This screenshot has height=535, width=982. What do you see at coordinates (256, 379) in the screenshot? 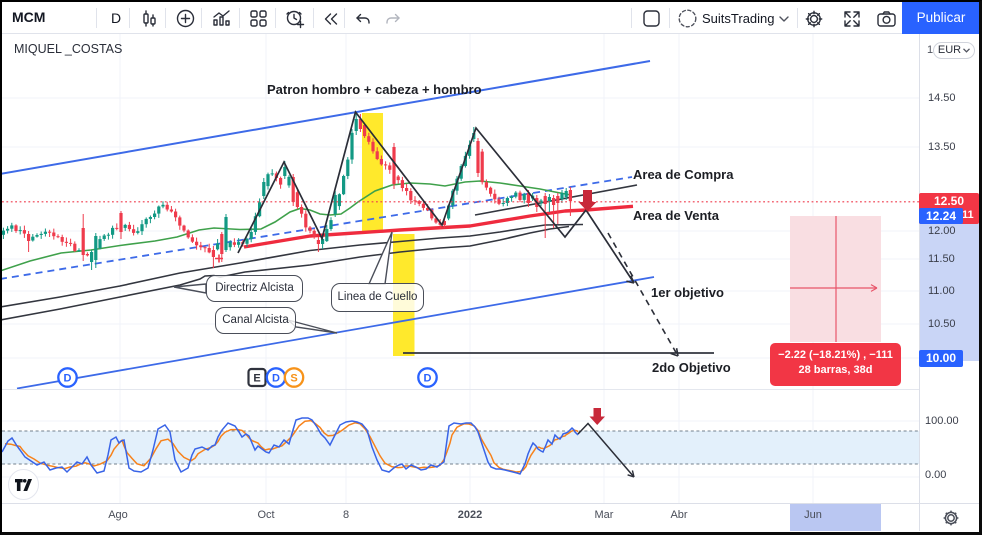
I see `svg-text: E` at bounding box center [256, 379].